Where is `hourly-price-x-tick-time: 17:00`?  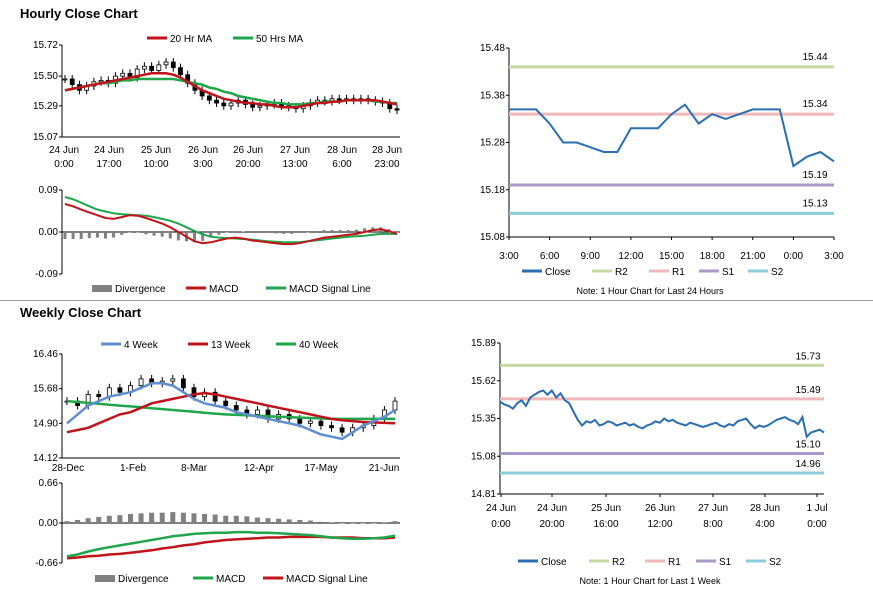
hourly-price-x-tick-time: 17:00 is located at coordinates (108, 164).